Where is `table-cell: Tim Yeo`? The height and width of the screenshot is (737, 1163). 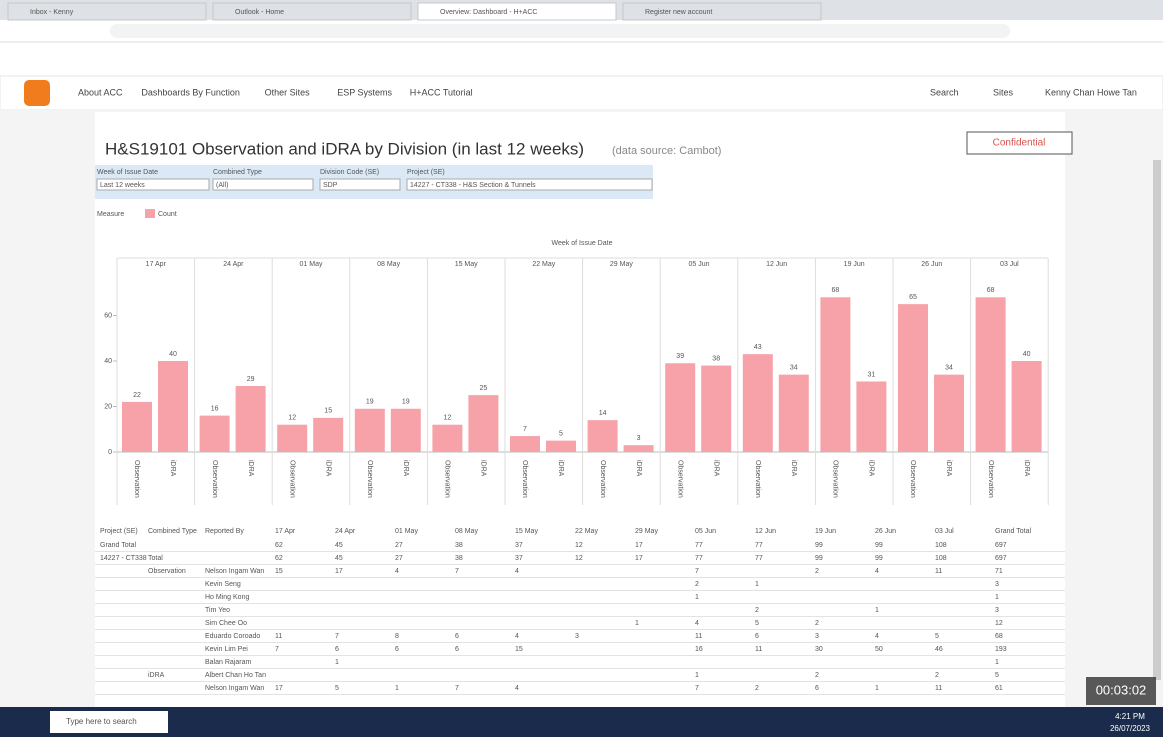
table-cell: Tim Yeo is located at coordinates (217, 610).